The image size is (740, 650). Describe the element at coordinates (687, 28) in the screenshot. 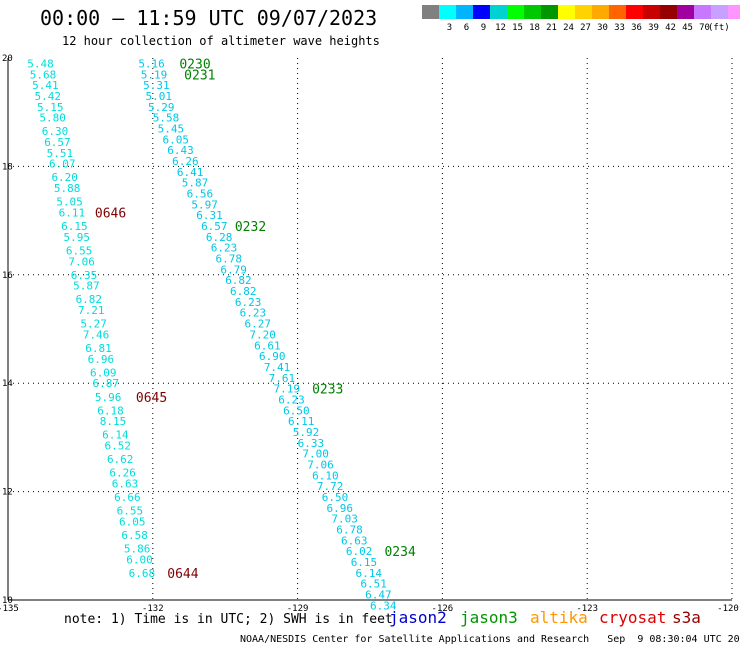

I see `colorbar-label: 45` at that location.